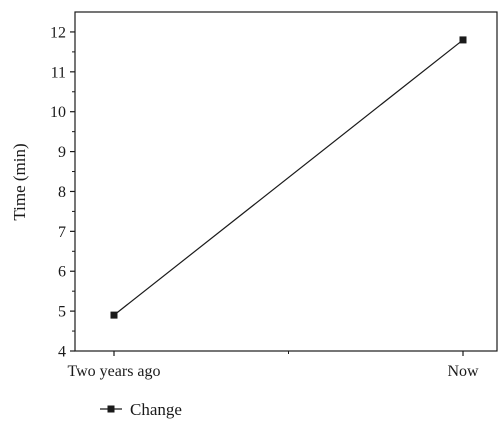 This screenshot has height=423, width=498. I want to click on y-tick-label: 6, so click(62, 272).